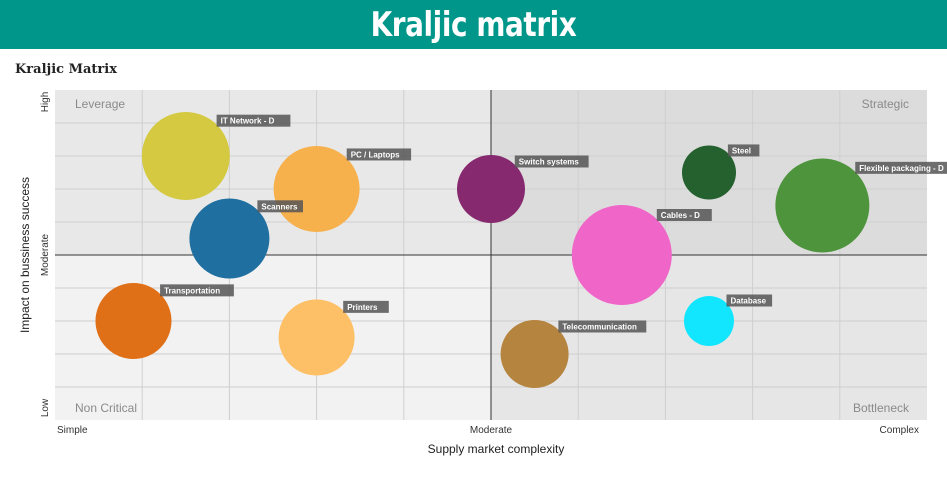 The width and height of the screenshot is (947, 495). I want to click on x-axis-label: Supply market complexity, so click(496, 449).